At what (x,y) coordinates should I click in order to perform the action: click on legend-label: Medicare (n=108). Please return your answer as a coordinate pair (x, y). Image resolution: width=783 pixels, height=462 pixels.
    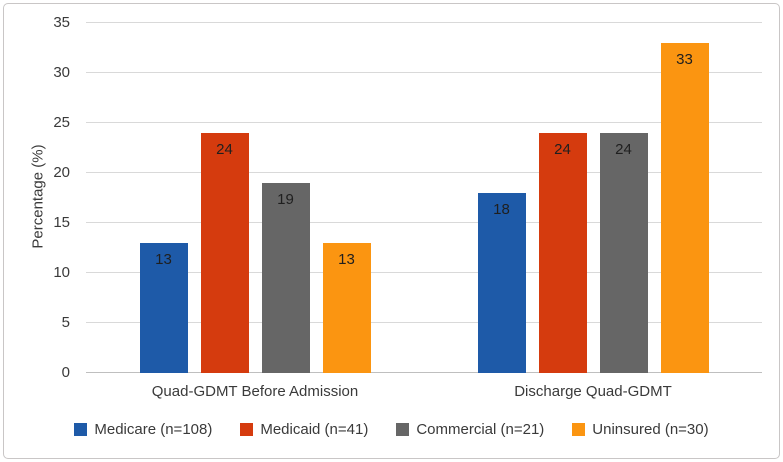
    Looking at the image, I should click on (153, 429).